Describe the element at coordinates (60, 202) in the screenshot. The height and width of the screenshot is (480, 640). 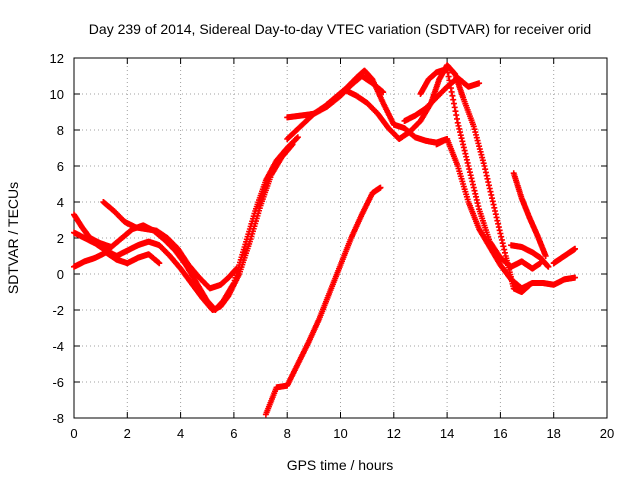
I see `y-tick-label: 4` at that location.